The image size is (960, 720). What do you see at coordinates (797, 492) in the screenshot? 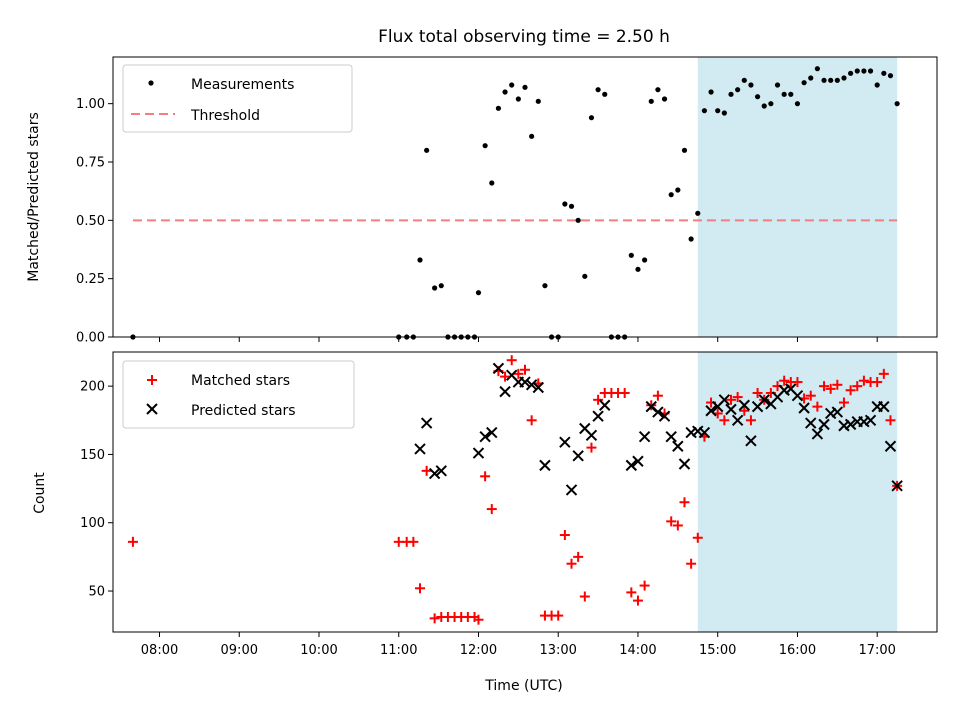
I see `highlight-span-bottom` at bounding box center [797, 492].